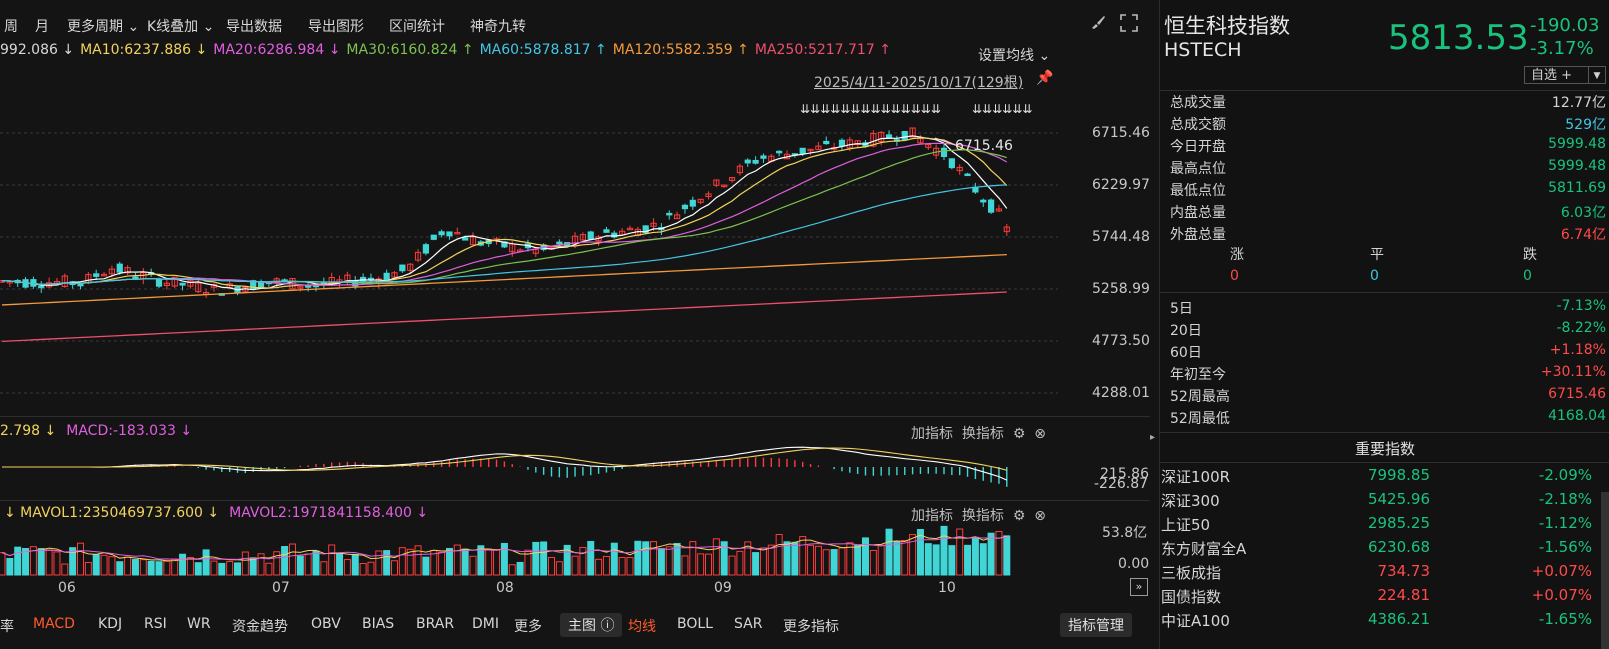 Image resolution: width=1609 pixels, height=649 pixels. I want to click on divider, so click(575, 500).